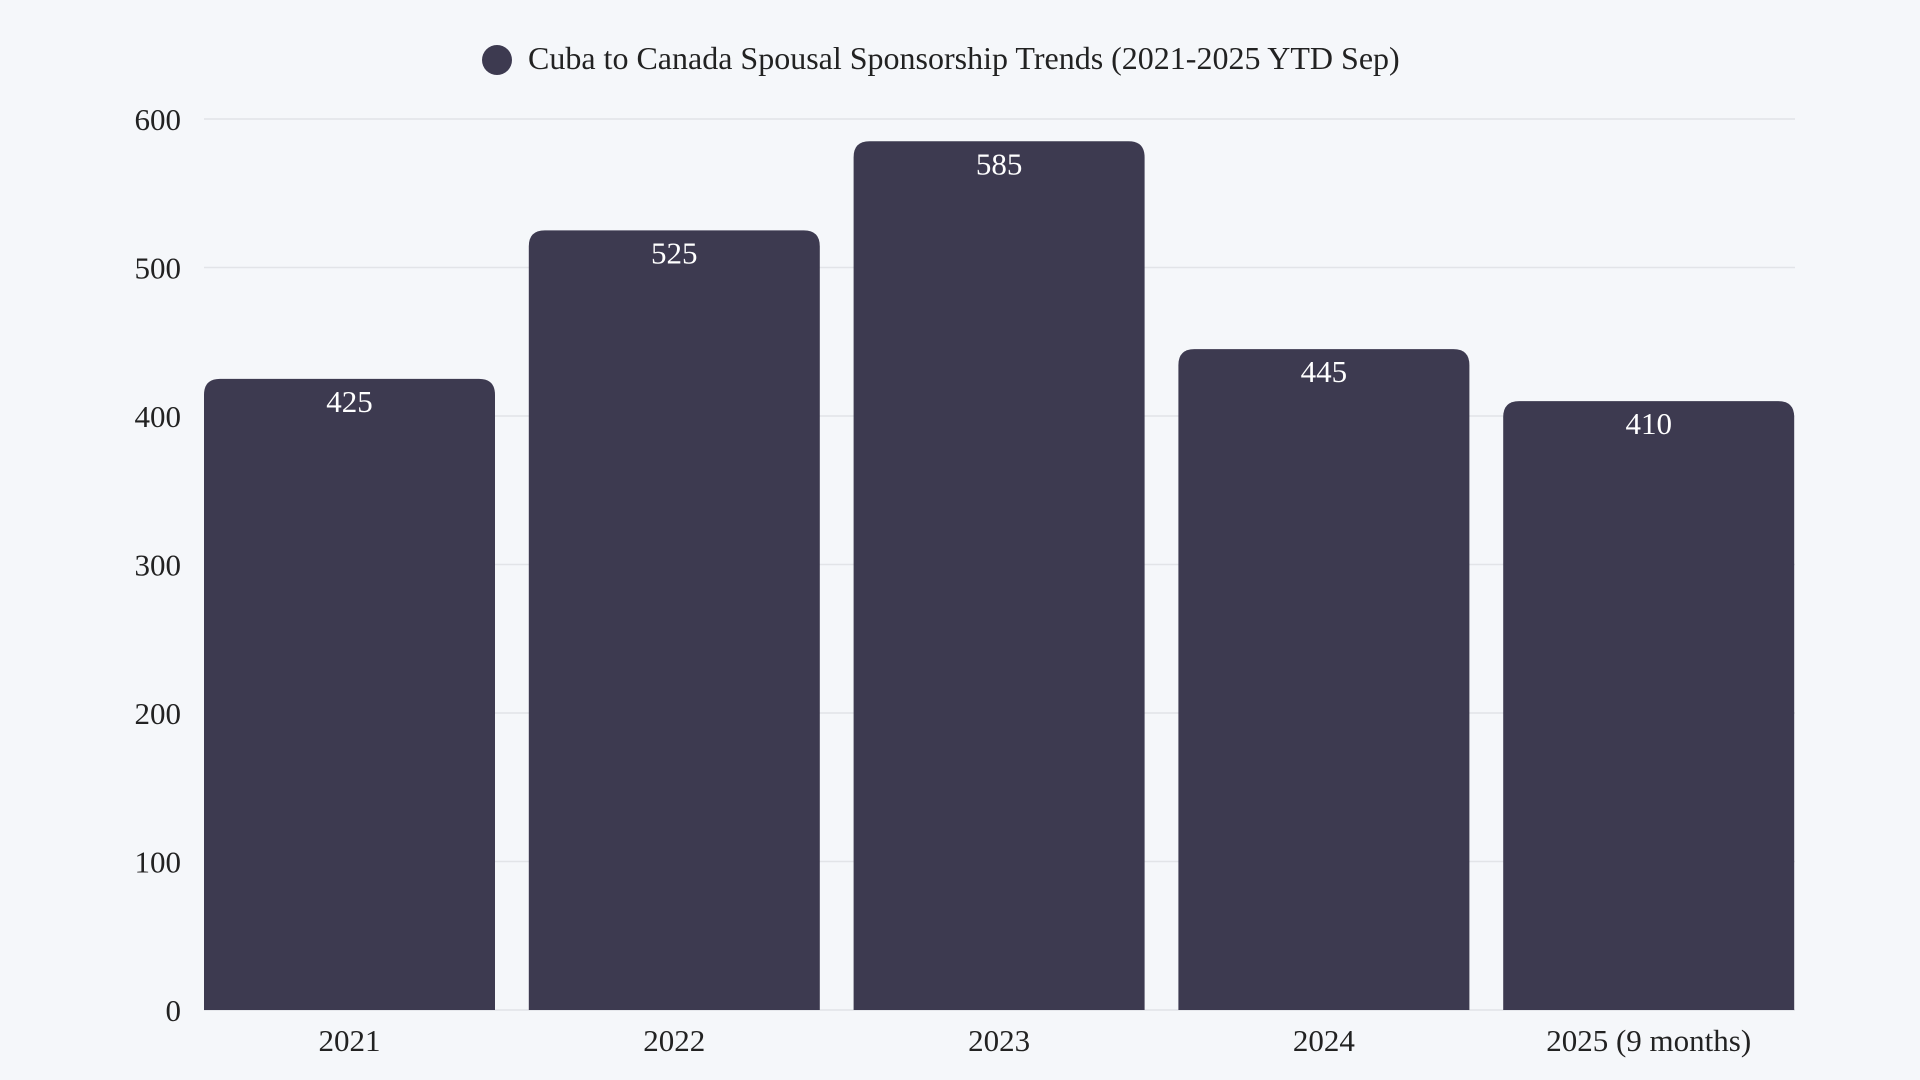 This screenshot has height=1080, width=1920. What do you see at coordinates (350, 1040) in the screenshot?
I see `x-tick-label: 2021` at bounding box center [350, 1040].